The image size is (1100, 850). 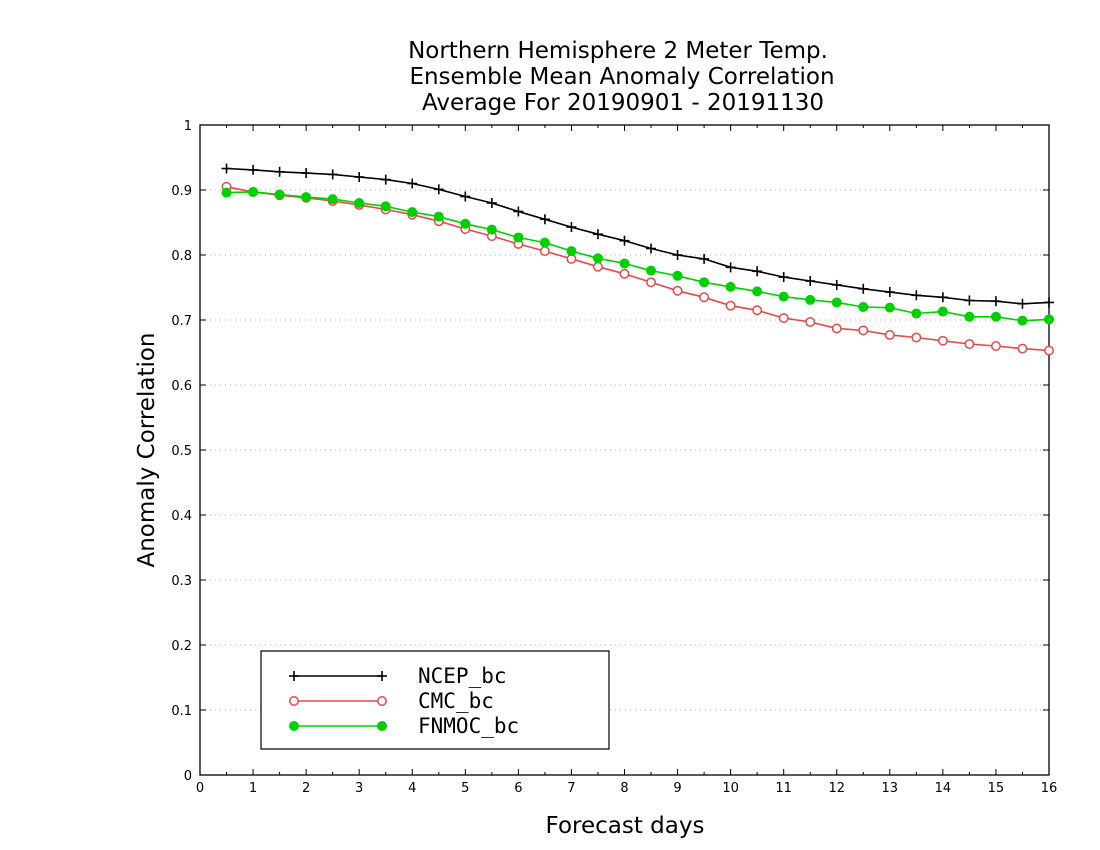 I want to click on x-tick-label: 15, so click(x=996, y=788).